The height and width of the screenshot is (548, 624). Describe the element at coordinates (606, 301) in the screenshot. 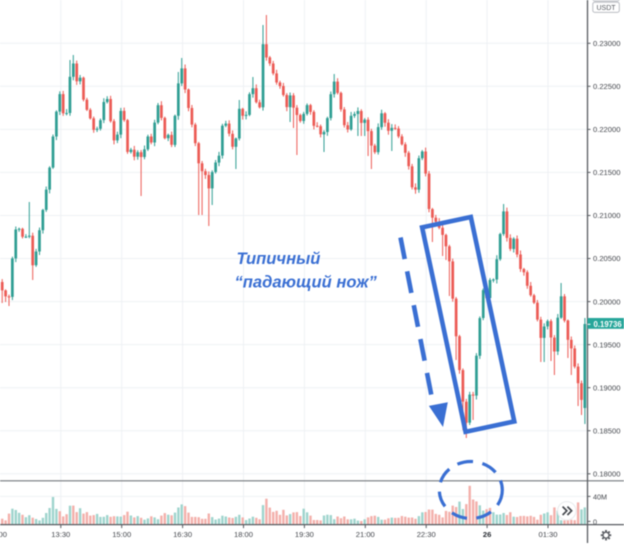

I see `svg-text: 0.20000` at that location.